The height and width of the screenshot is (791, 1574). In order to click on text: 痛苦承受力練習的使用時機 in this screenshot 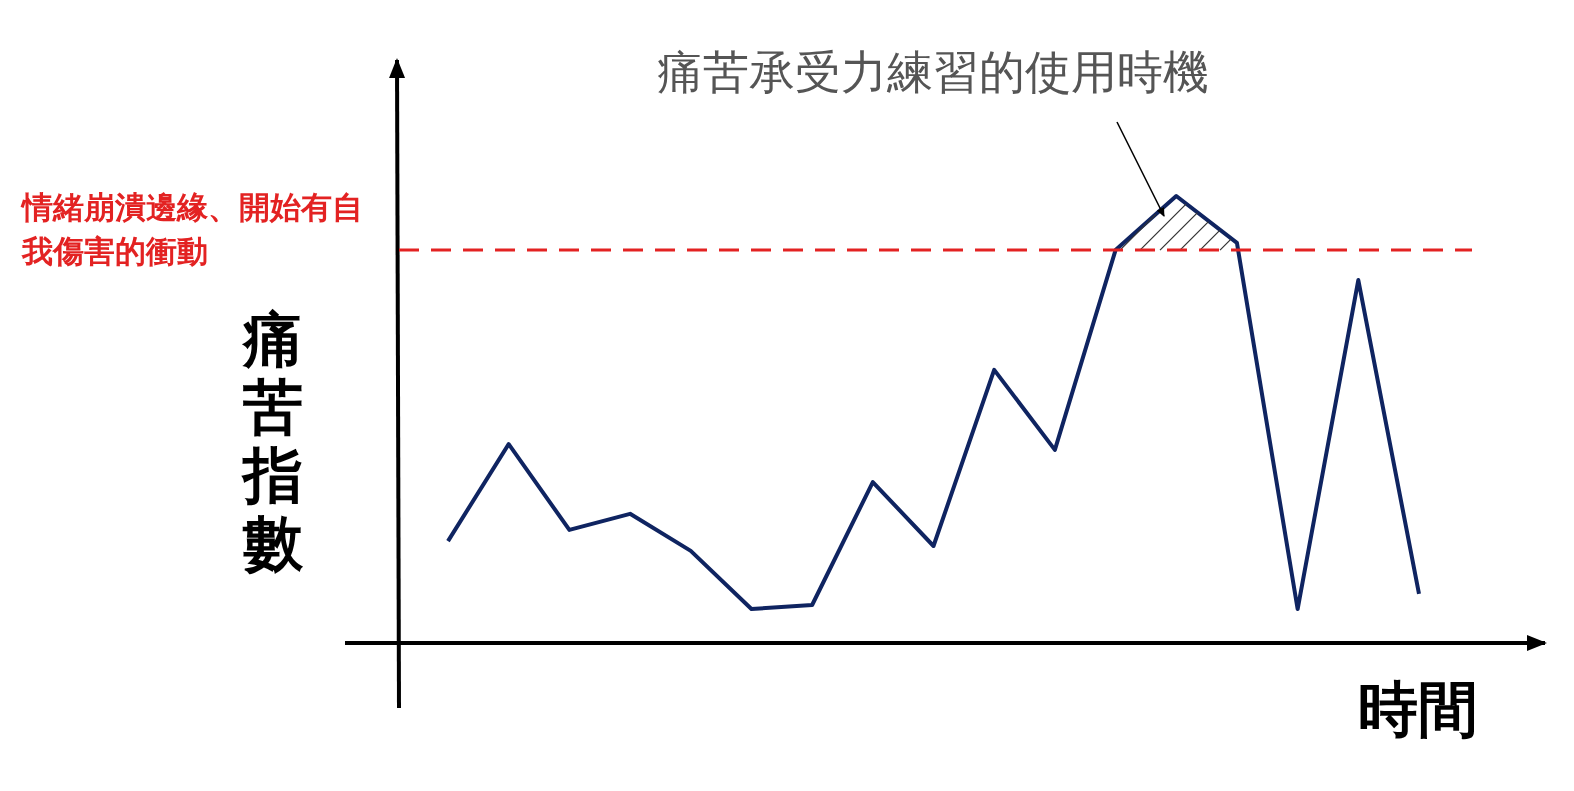, I will do `click(933, 72)`.